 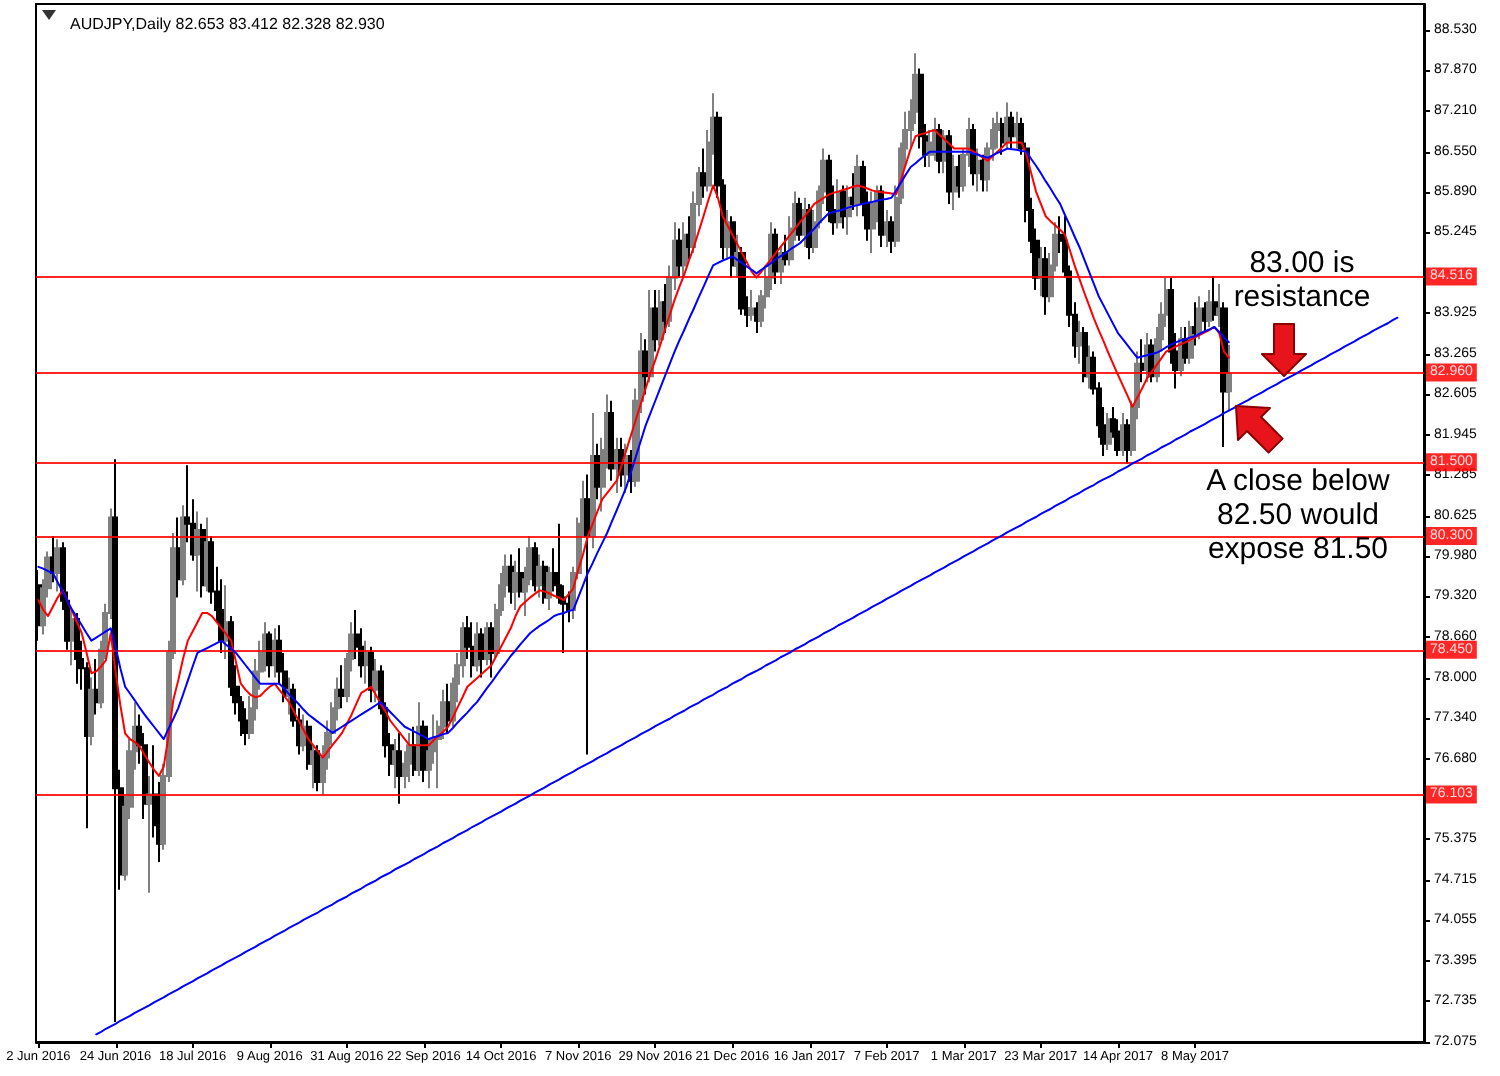 I want to click on text: AUDJPY,Daily 82.653 83.412 82.328 82.930, so click(x=228, y=24).